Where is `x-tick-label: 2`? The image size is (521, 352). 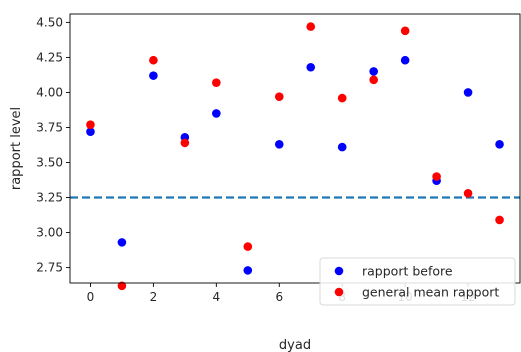 x-tick-label: 2 is located at coordinates (154, 297).